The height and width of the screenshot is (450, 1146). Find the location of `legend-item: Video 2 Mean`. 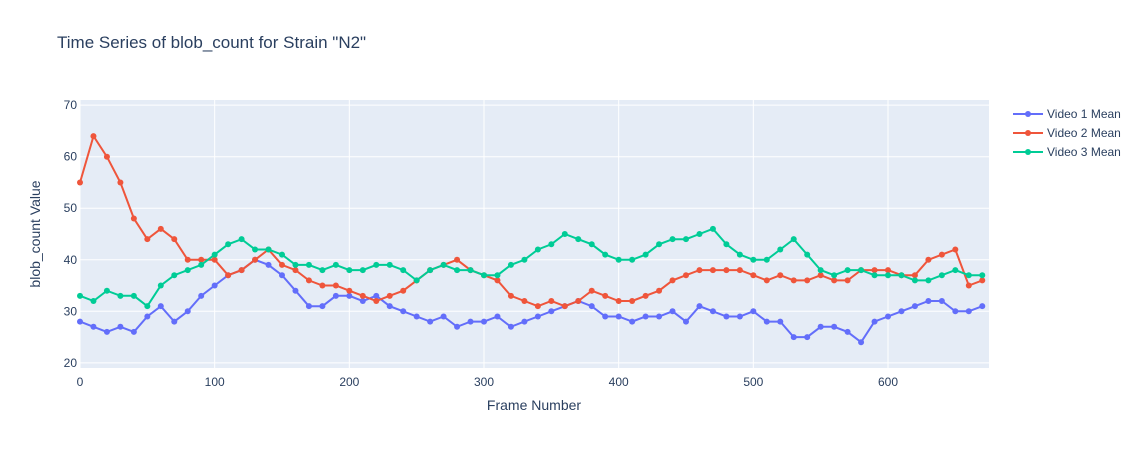

legend-item: Video 2 Mean is located at coordinates (1067, 133).